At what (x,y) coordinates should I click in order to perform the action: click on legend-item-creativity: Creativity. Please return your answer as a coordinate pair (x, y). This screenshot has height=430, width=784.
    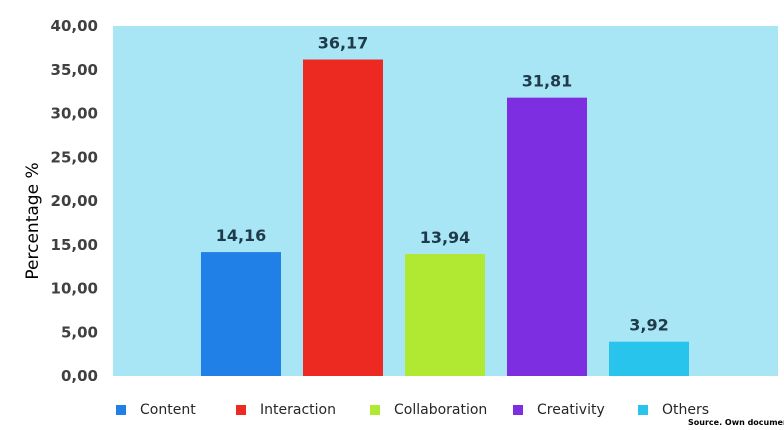
    Looking at the image, I should click on (559, 410).